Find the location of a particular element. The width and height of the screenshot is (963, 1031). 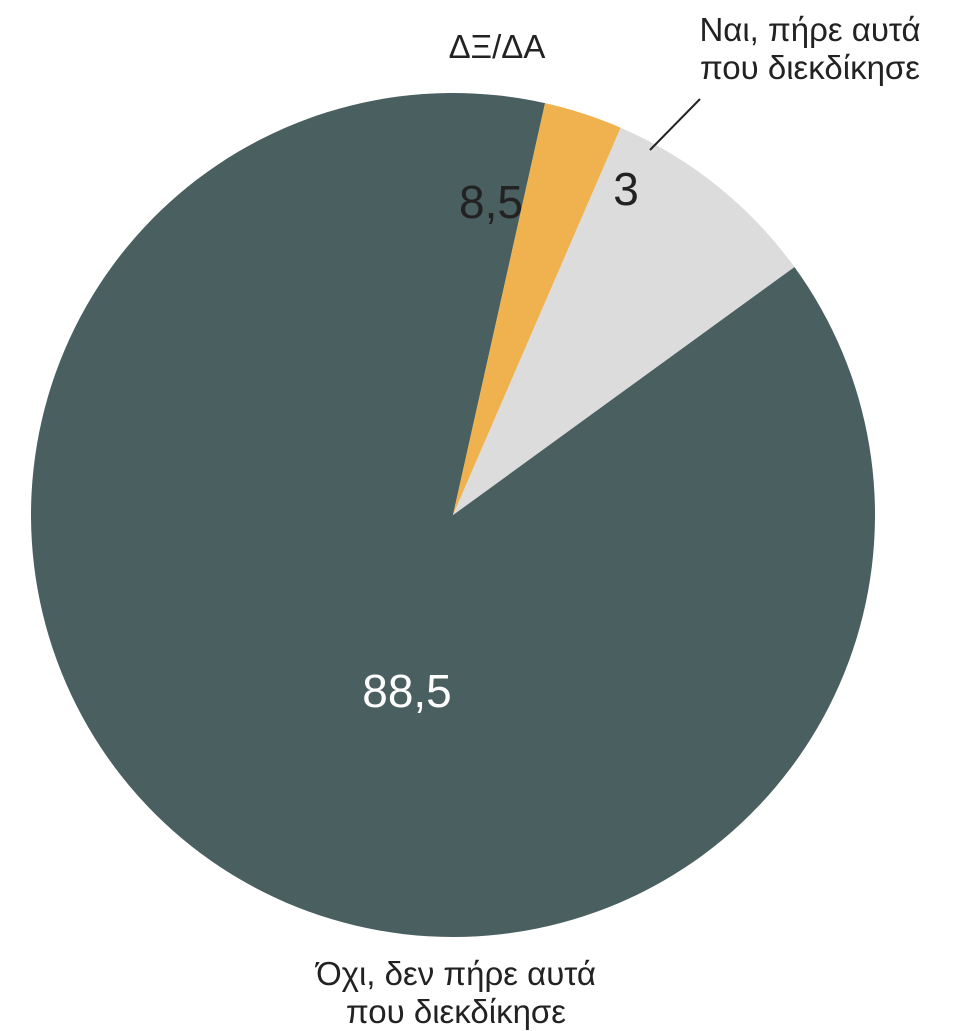

pie-category-label: ΔΞ/ΔΑ is located at coordinates (497, 46).